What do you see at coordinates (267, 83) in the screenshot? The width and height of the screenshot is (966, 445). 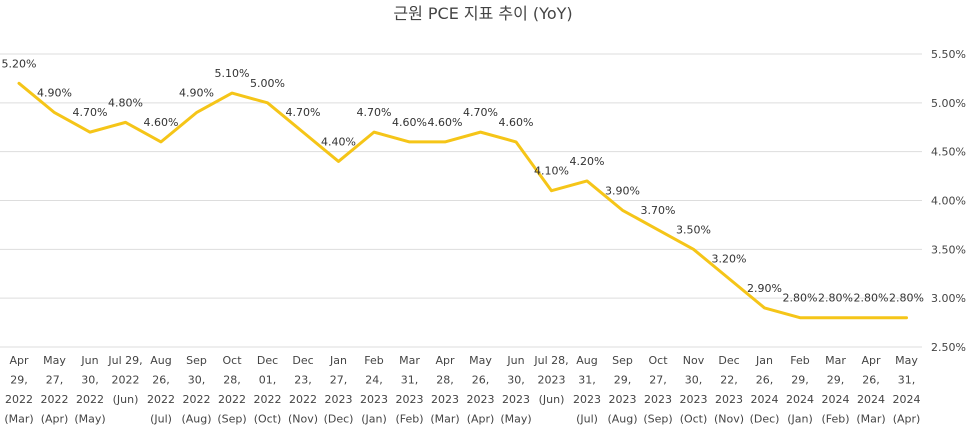 I see `data-label: 5.00%` at bounding box center [267, 83].